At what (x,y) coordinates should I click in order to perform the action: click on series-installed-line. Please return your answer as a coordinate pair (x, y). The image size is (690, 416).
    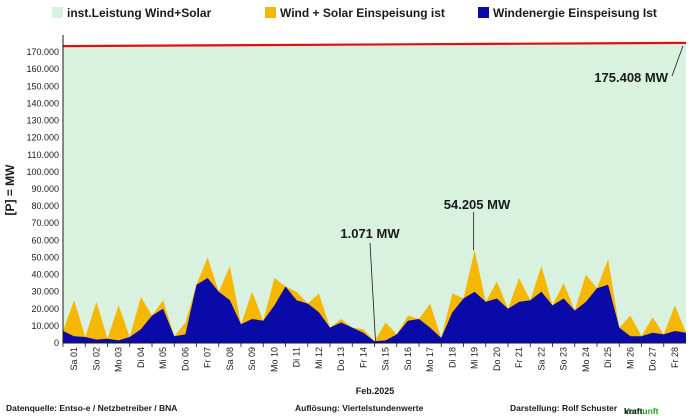
    Looking at the image, I should click on (374, 44).